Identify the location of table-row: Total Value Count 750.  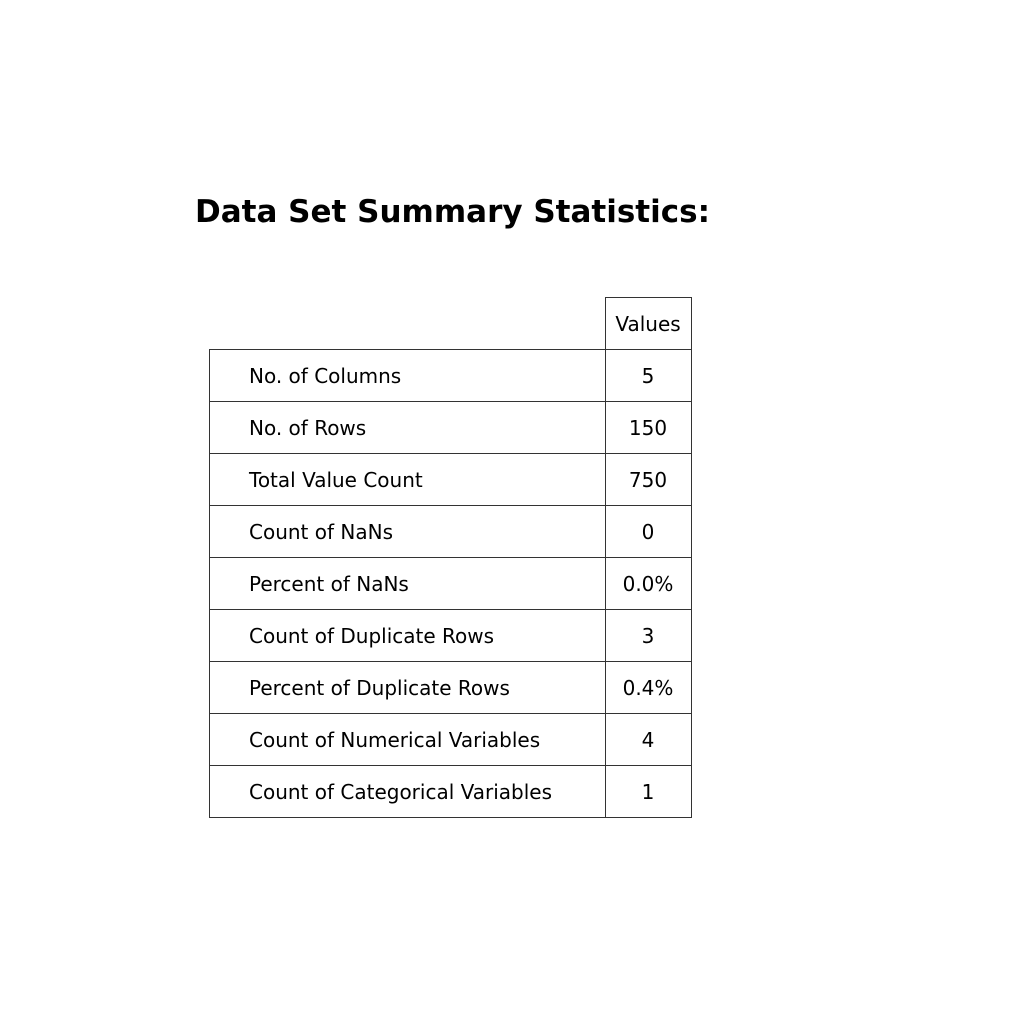
(450, 479).